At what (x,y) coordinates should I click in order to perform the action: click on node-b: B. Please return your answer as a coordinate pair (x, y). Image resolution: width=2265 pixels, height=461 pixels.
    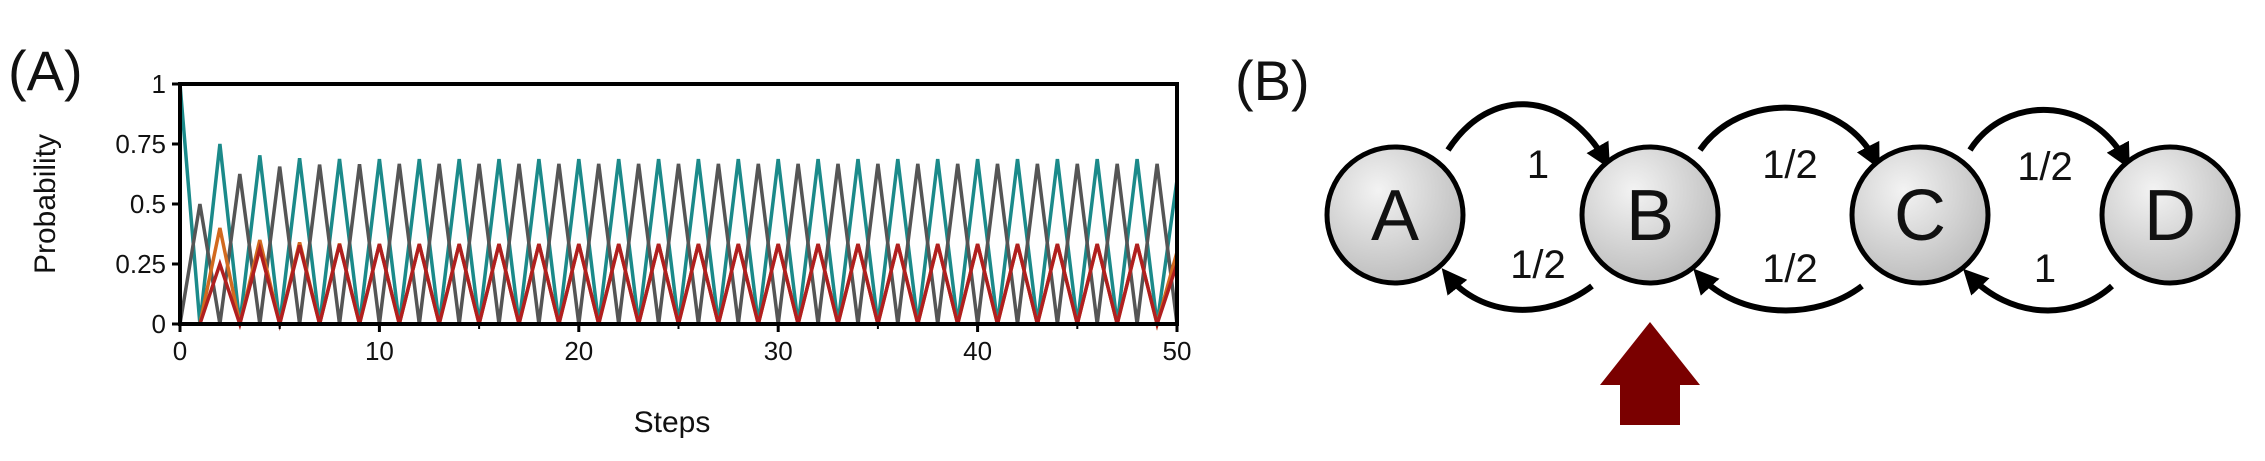
    Looking at the image, I should click on (1650, 215).